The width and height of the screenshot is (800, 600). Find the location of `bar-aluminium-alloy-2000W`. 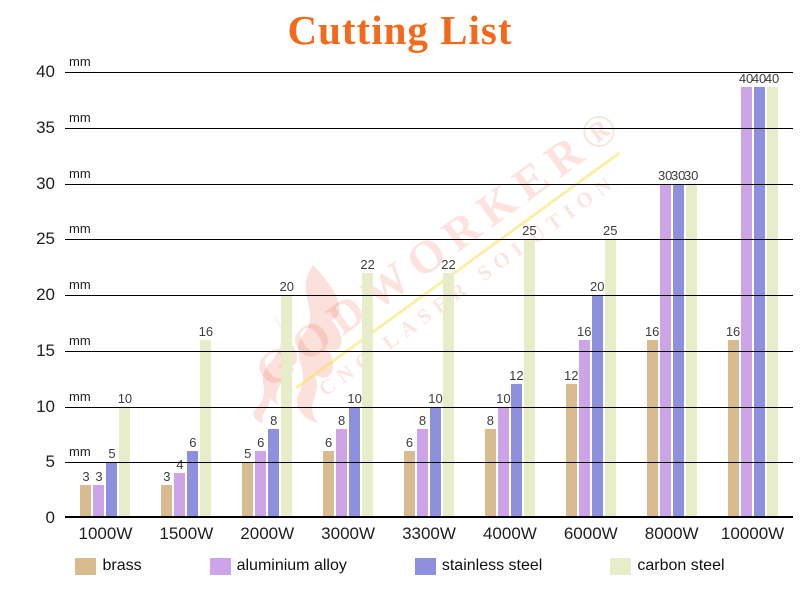

bar-aluminium-alloy-2000W is located at coordinates (261, 484).